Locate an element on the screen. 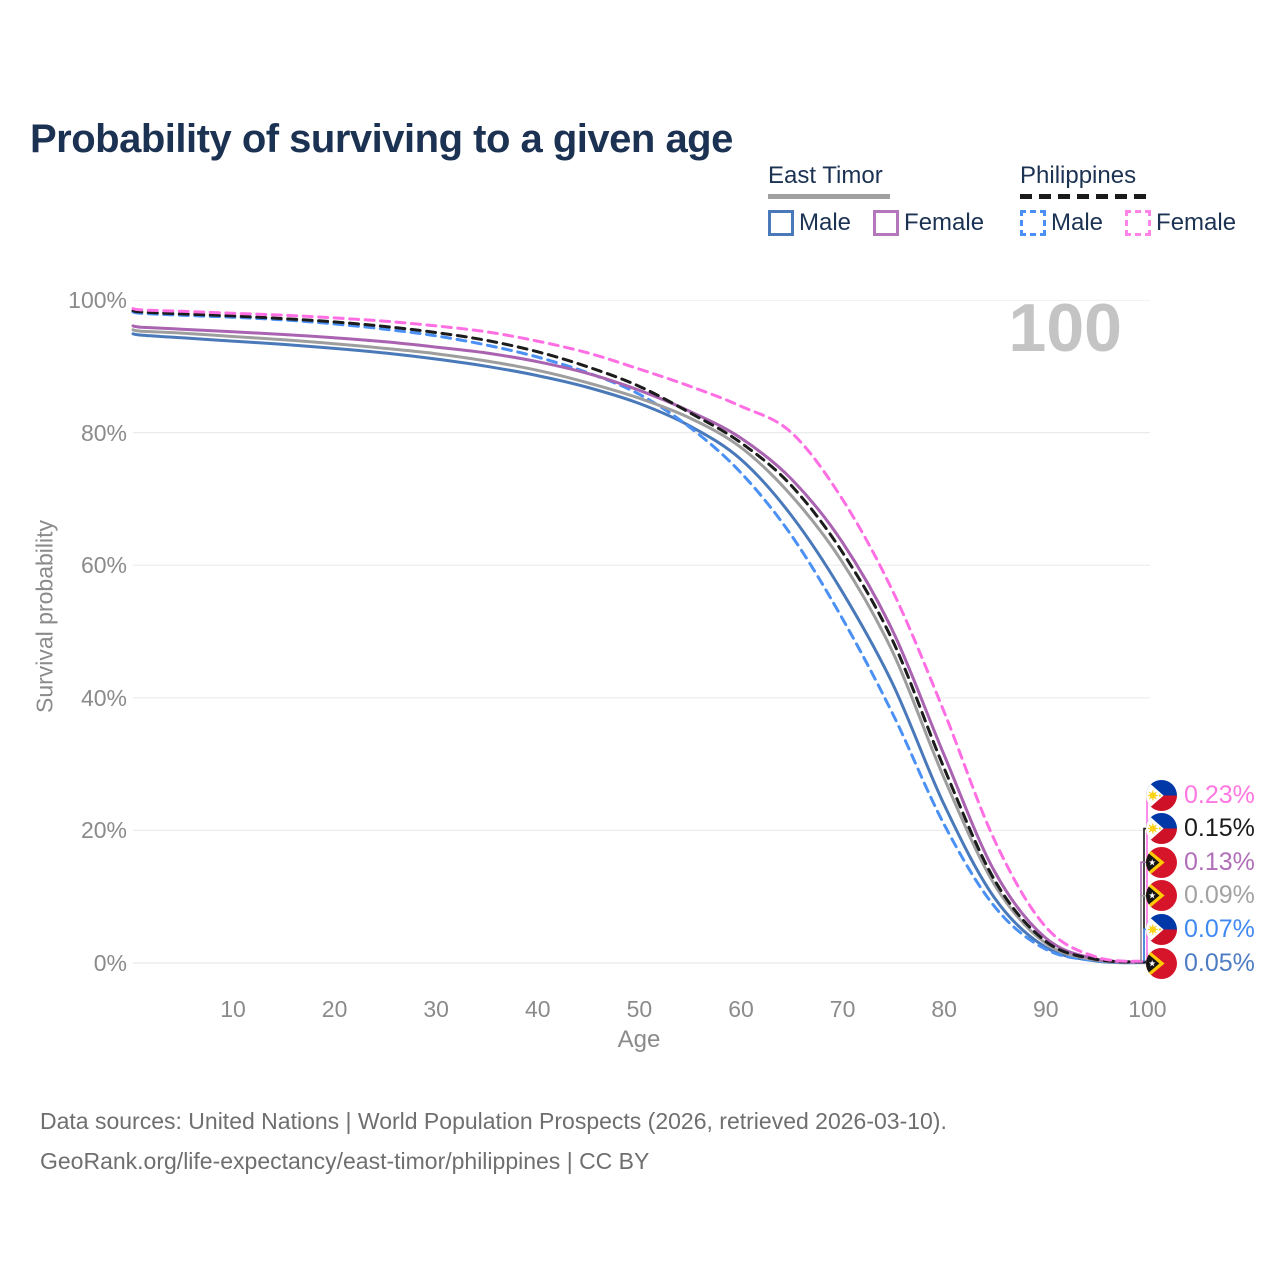 Image resolution: width=1280 pixels, height=1280 pixels. y-tick-label: 100% is located at coordinates (97, 300).